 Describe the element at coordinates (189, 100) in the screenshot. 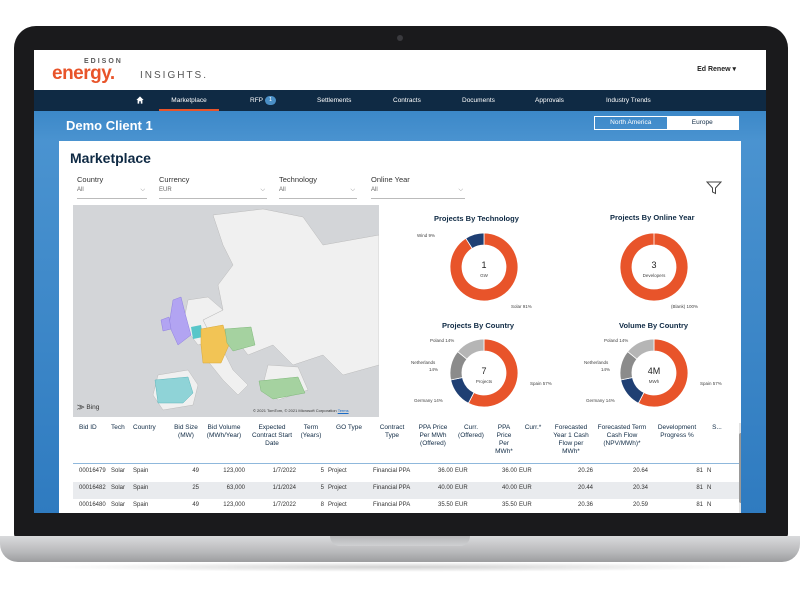

I see `nav-marketplace: Marketplace` at that location.